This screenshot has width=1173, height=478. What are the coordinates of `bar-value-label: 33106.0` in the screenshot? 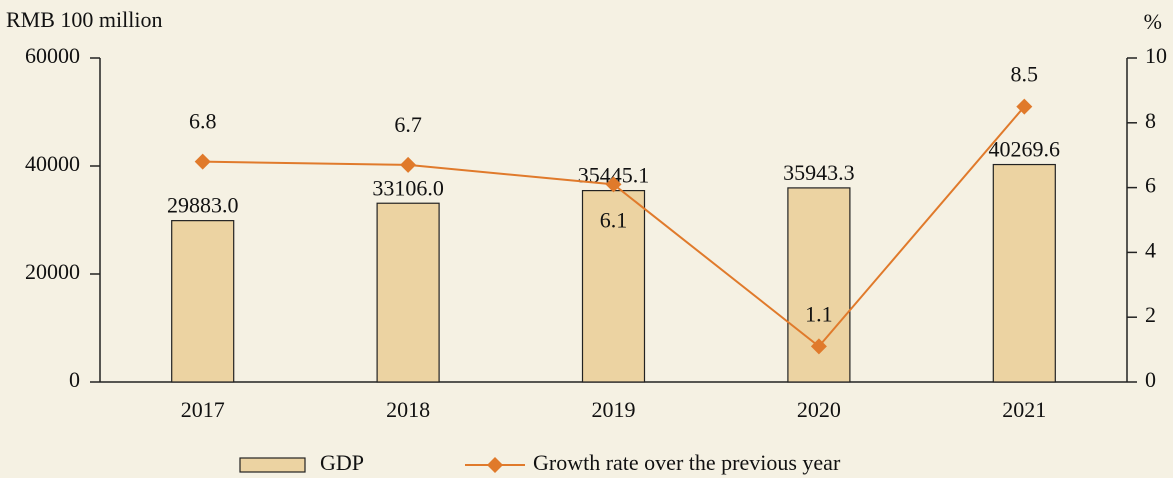 It's located at (408, 187).